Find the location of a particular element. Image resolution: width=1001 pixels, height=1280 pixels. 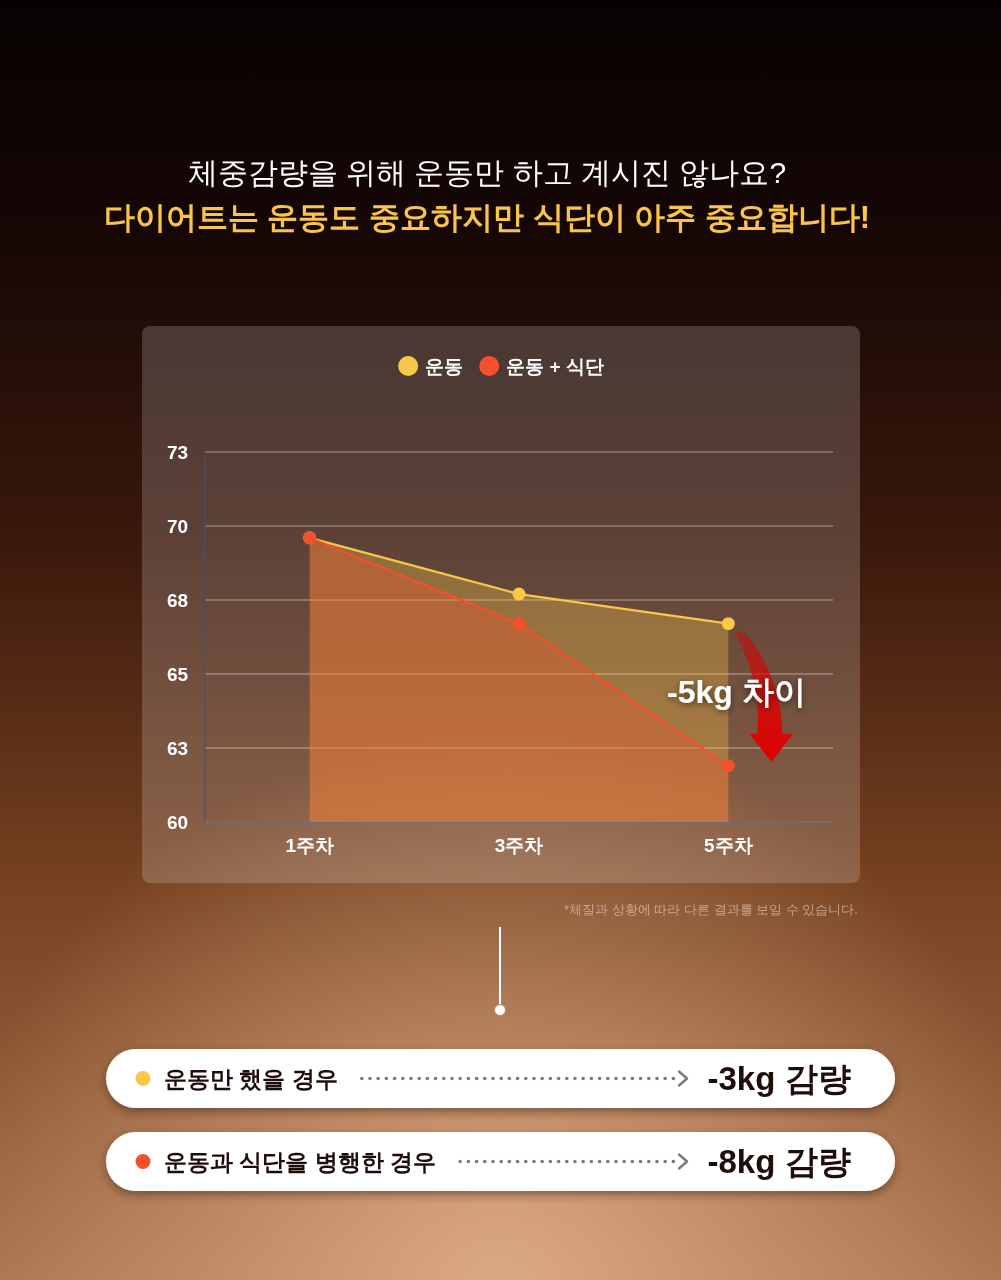

text: -8kg 감량 is located at coordinates (779, 1161).